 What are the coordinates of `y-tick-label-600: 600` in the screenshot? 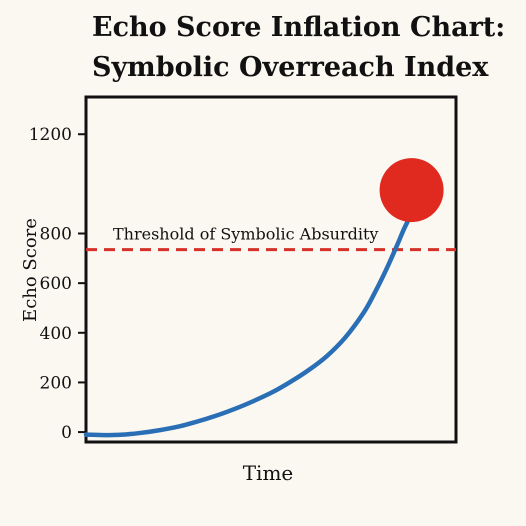 It's located at (56, 284).